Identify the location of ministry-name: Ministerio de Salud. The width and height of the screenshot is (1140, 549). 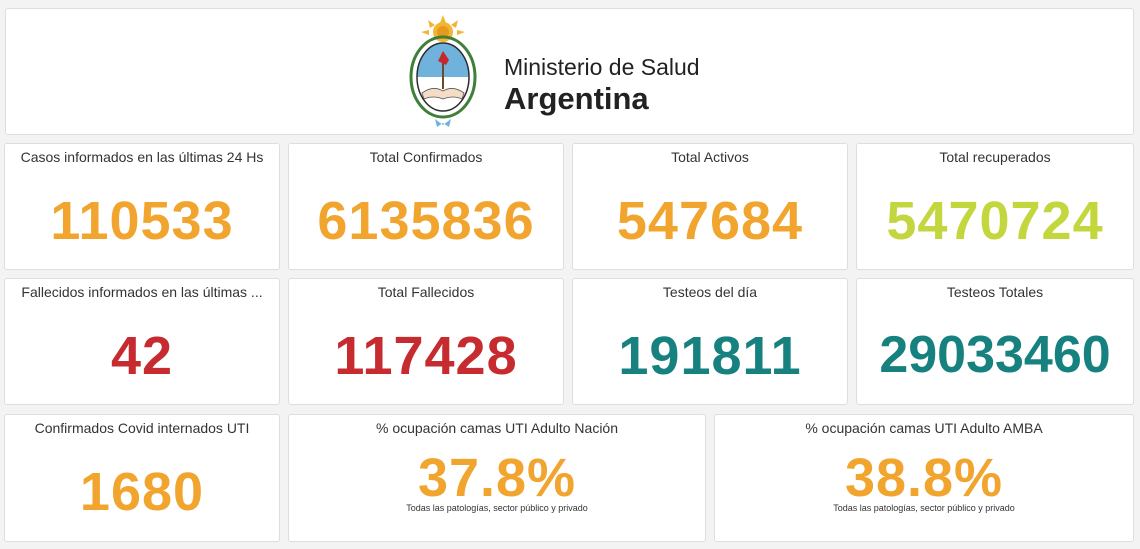
(602, 67).